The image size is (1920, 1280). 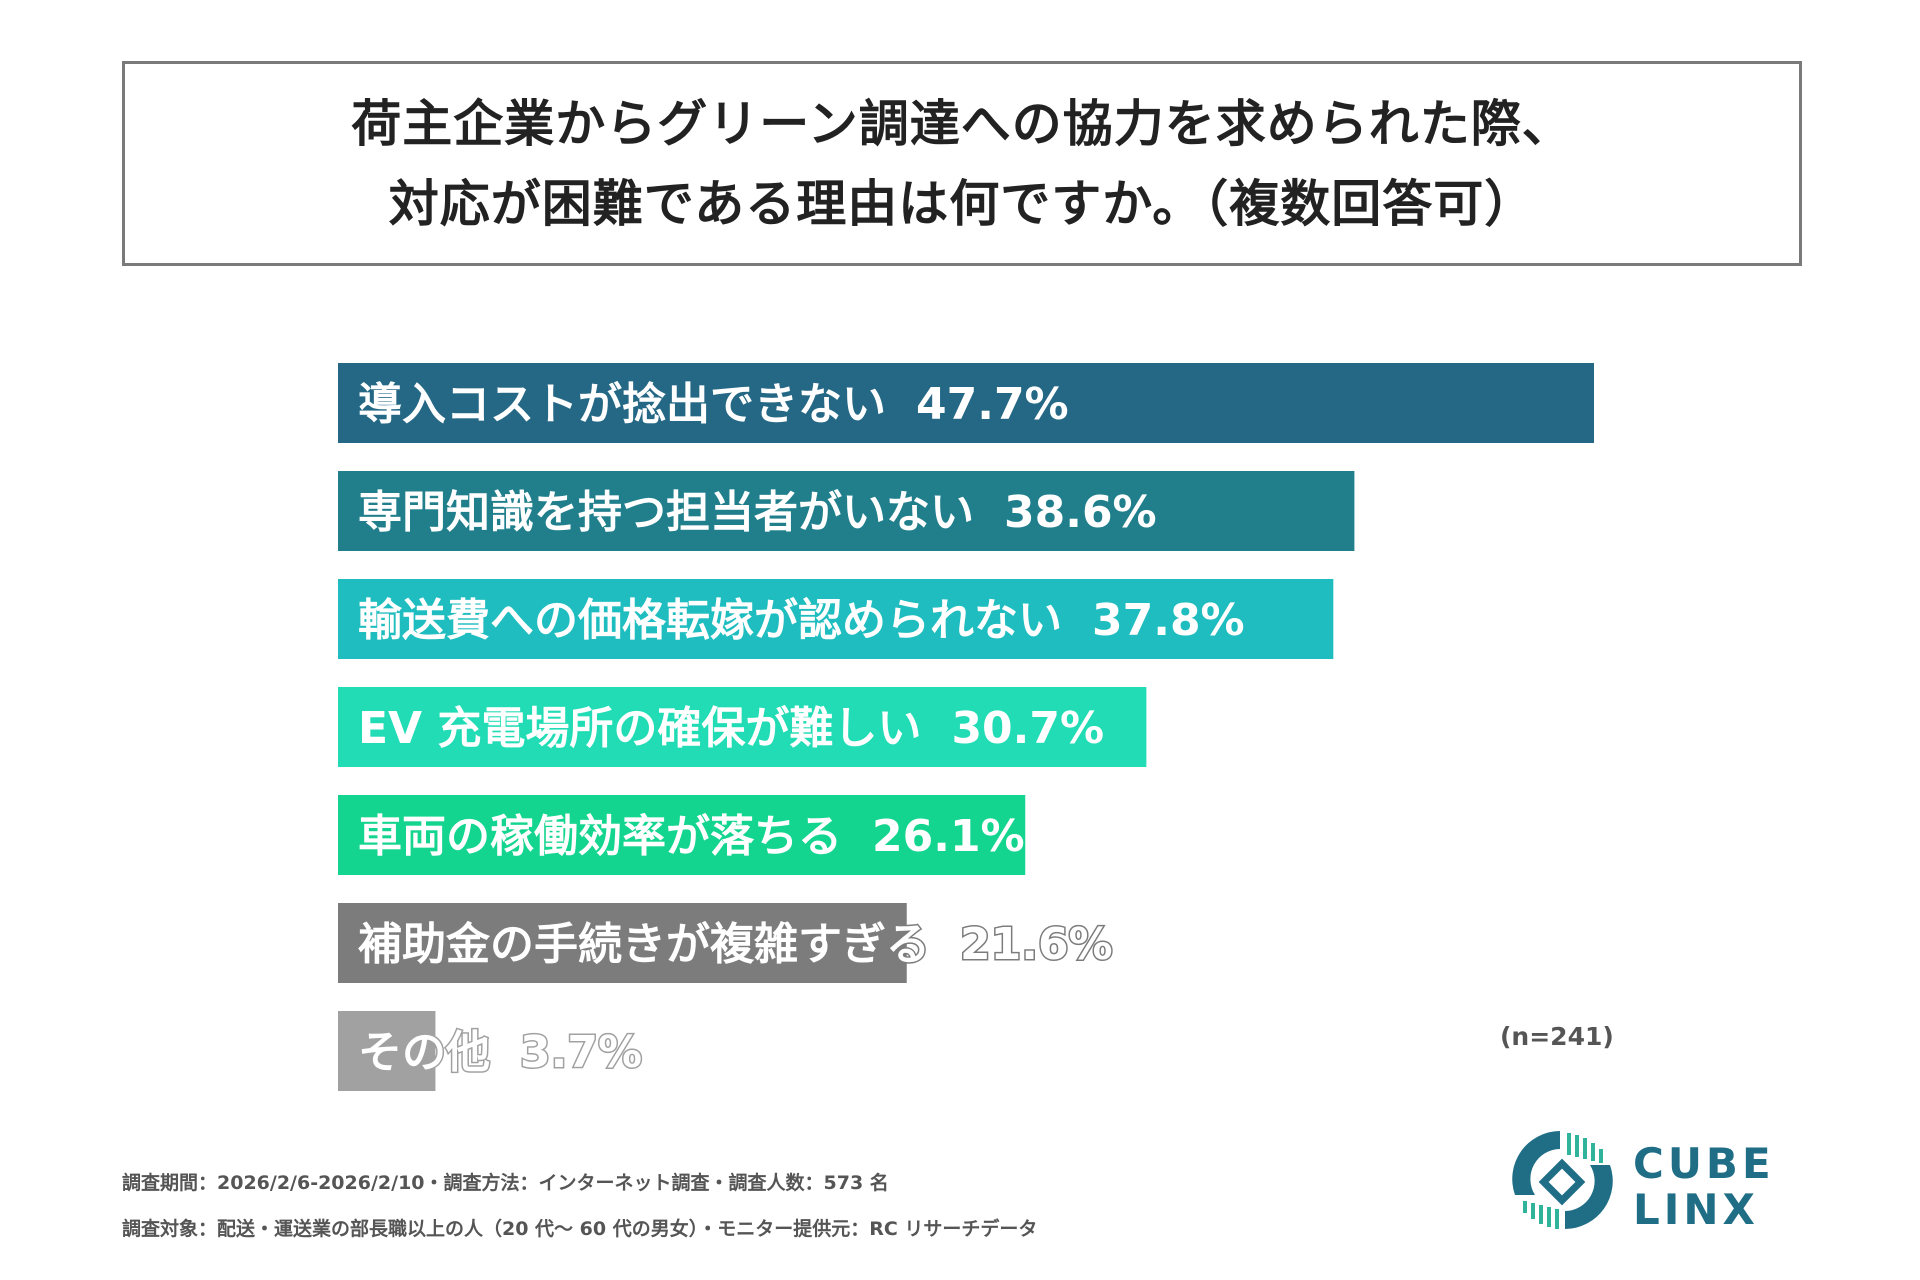 I want to click on bar-category-label: 輸送費への価格転嫁が認められない, so click(x=710, y=620).